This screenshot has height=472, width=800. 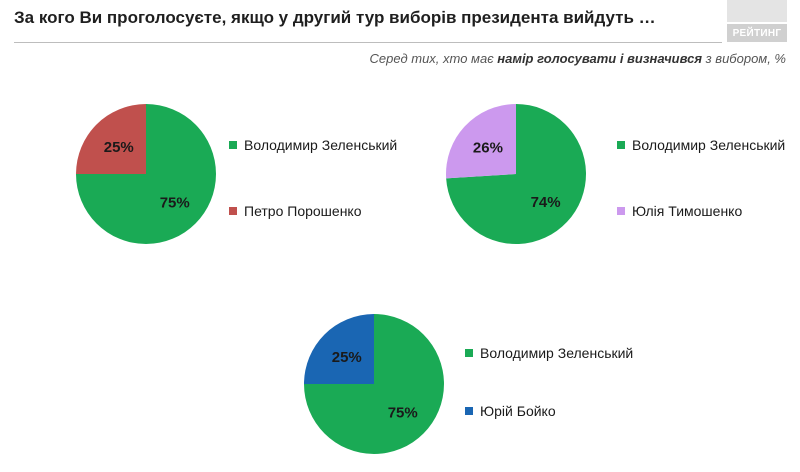 I want to click on legend-label: Юрій Бойко, so click(x=518, y=411).